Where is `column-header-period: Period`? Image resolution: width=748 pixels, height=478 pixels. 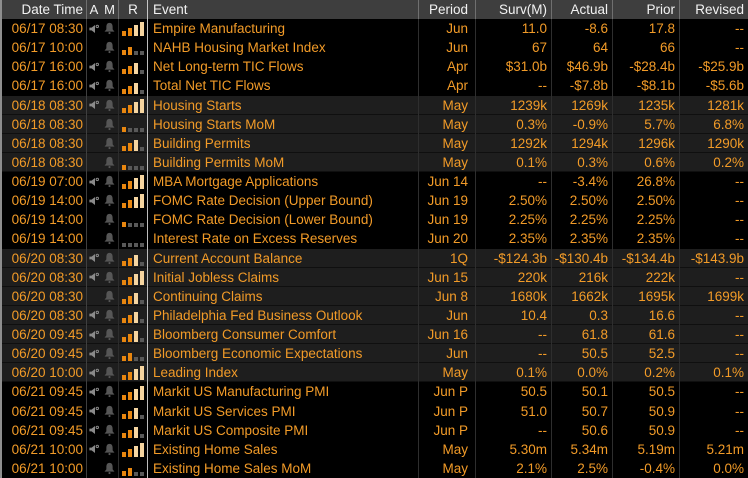
column-header-period: Period is located at coordinates (447, 9).